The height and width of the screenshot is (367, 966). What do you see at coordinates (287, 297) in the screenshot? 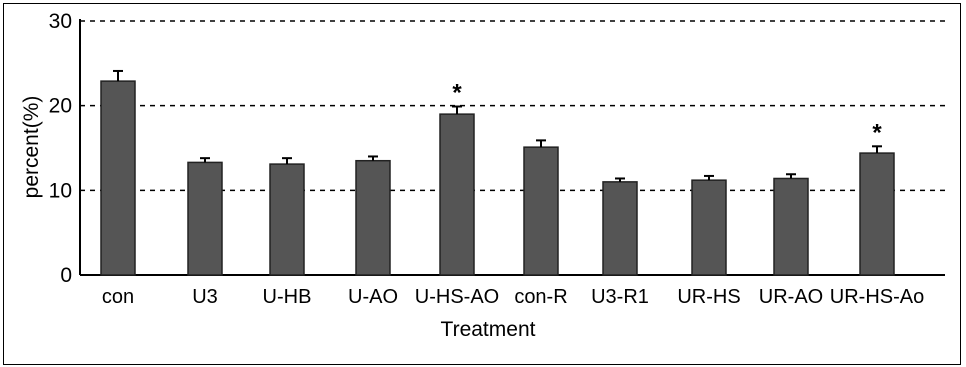
I see `x-tick-label: U-HB` at bounding box center [287, 297].